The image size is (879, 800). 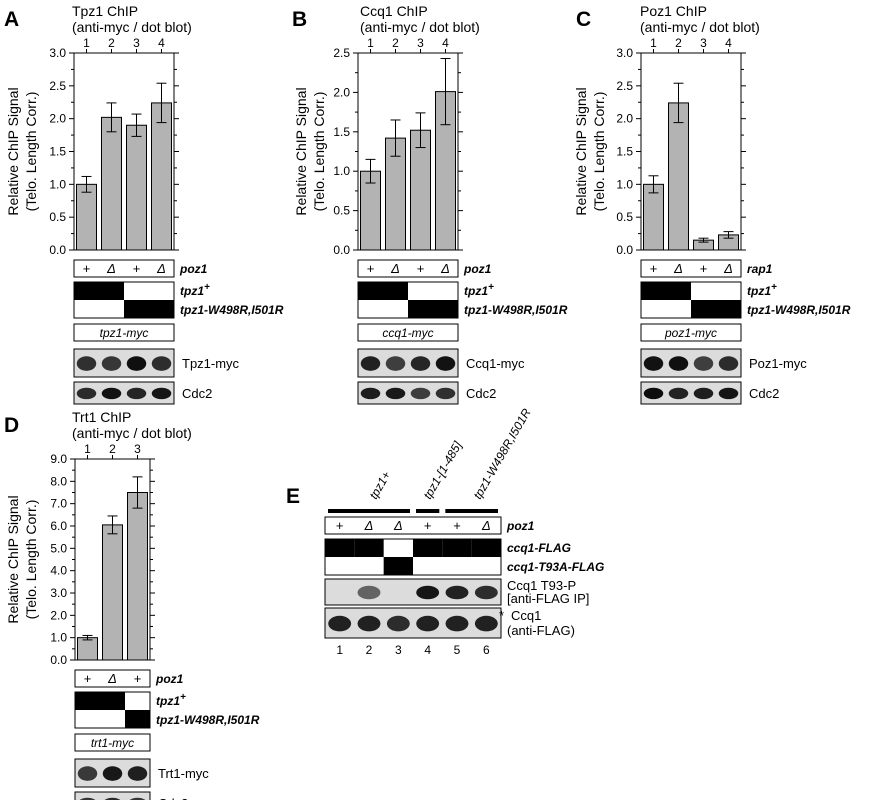 What do you see at coordinates (486, 650) in the screenshot?
I see `lane-number: 6` at bounding box center [486, 650].